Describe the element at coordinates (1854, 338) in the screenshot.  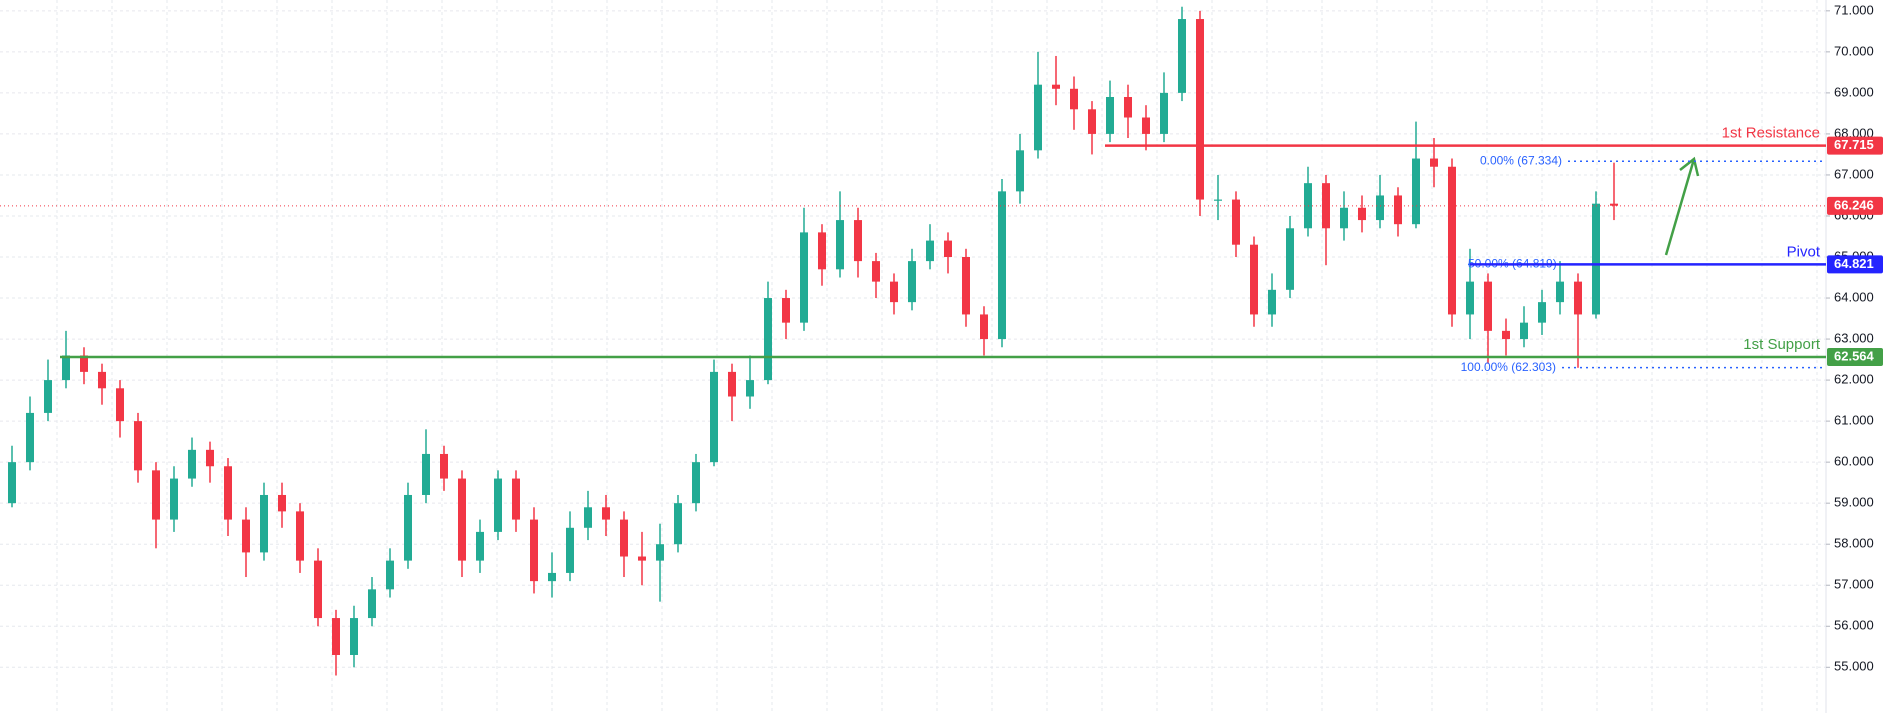
I see `y-tick-label: 63.000` at that location.